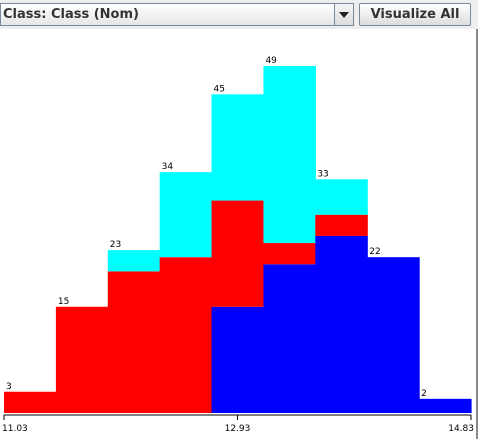 Image resolution: width=478 pixels, height=439 pixels. I want to click on bin-count-label: 15, so click(63, 302).